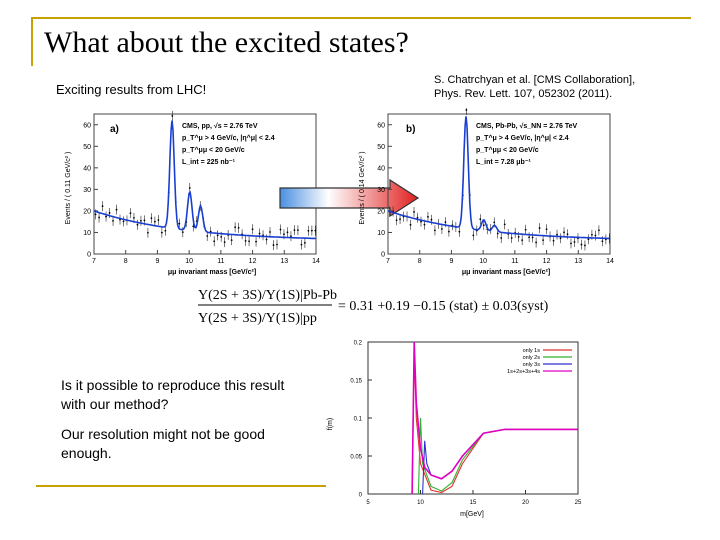 This screenshot has width=720, height=540. Describe the element at coordinates (362, 187) in the screenshot. I see `y-axis-label: Events / ( 0.14 GeV/c² )` at that location.